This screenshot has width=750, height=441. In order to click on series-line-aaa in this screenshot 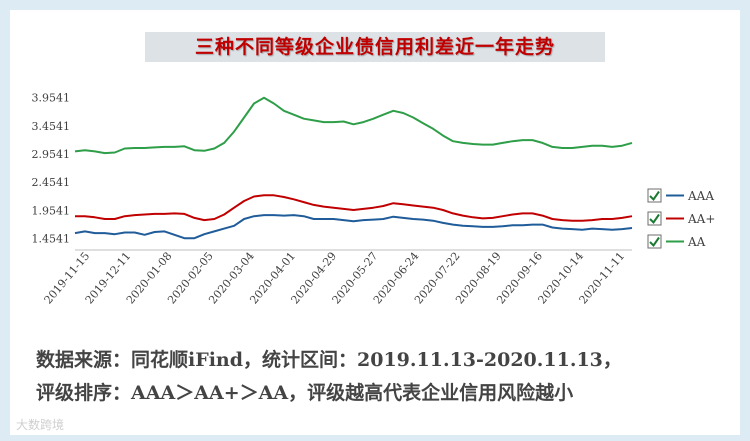, I will do `click(353, 227)`.